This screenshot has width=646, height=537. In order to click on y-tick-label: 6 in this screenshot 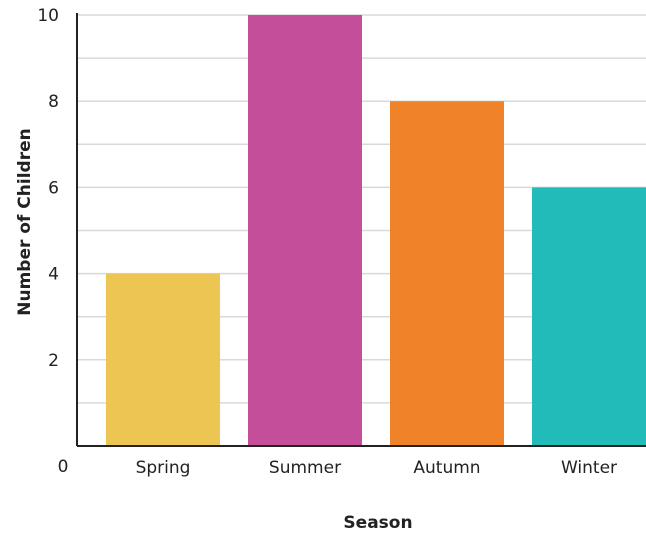, I will do `click(53, 188)`.